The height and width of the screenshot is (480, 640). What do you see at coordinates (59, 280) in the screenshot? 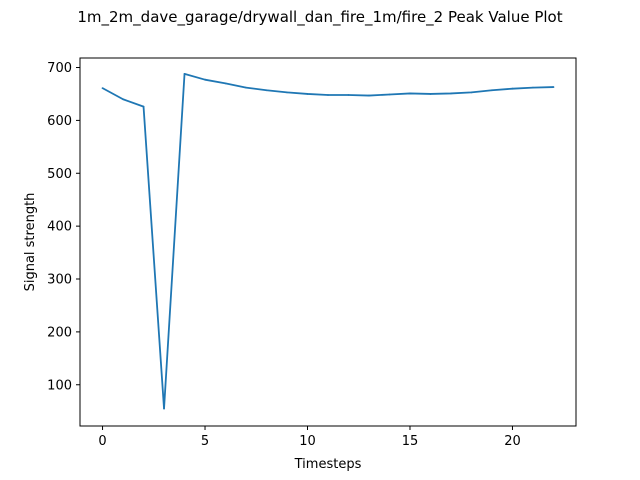
I see `y-tick-label: 300` at bounding box center [59, 280].